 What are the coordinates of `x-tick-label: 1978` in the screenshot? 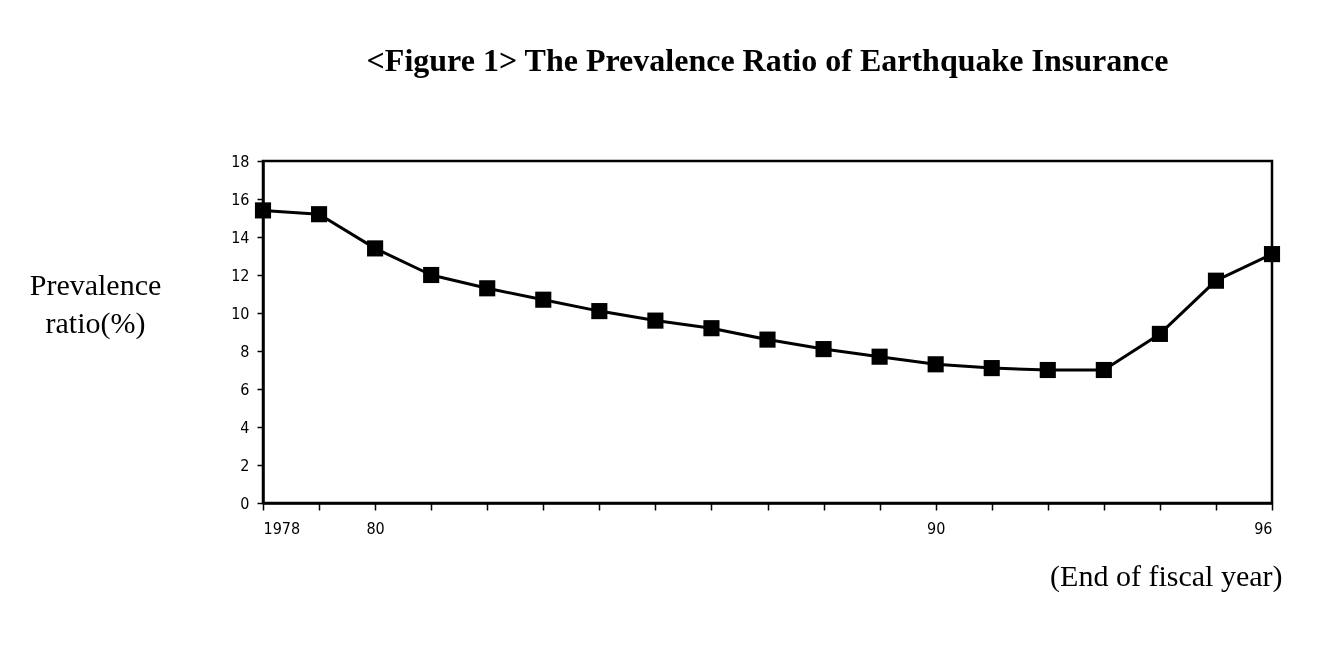 It's located at (282, 528).